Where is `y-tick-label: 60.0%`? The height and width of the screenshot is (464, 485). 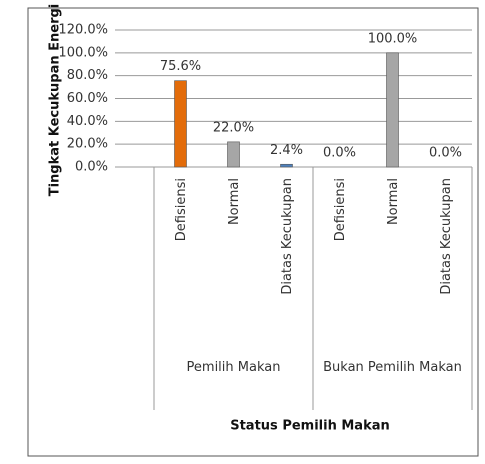
y-tick-label: 60.0% is located at coordinates (87, 98).